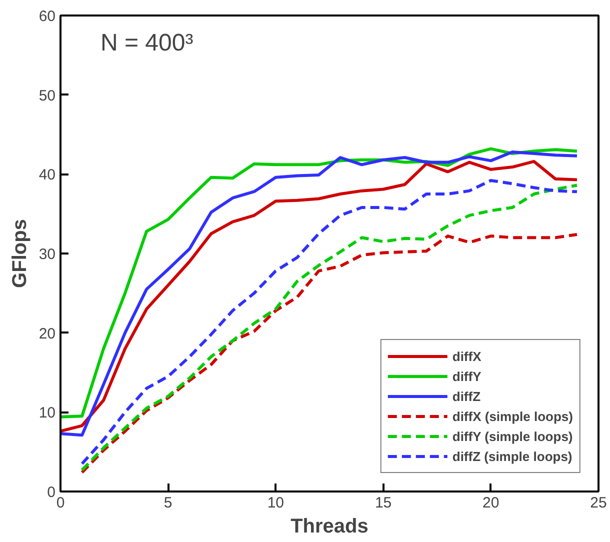  I want to click on y-tick-label: 50, so click(47, 95).